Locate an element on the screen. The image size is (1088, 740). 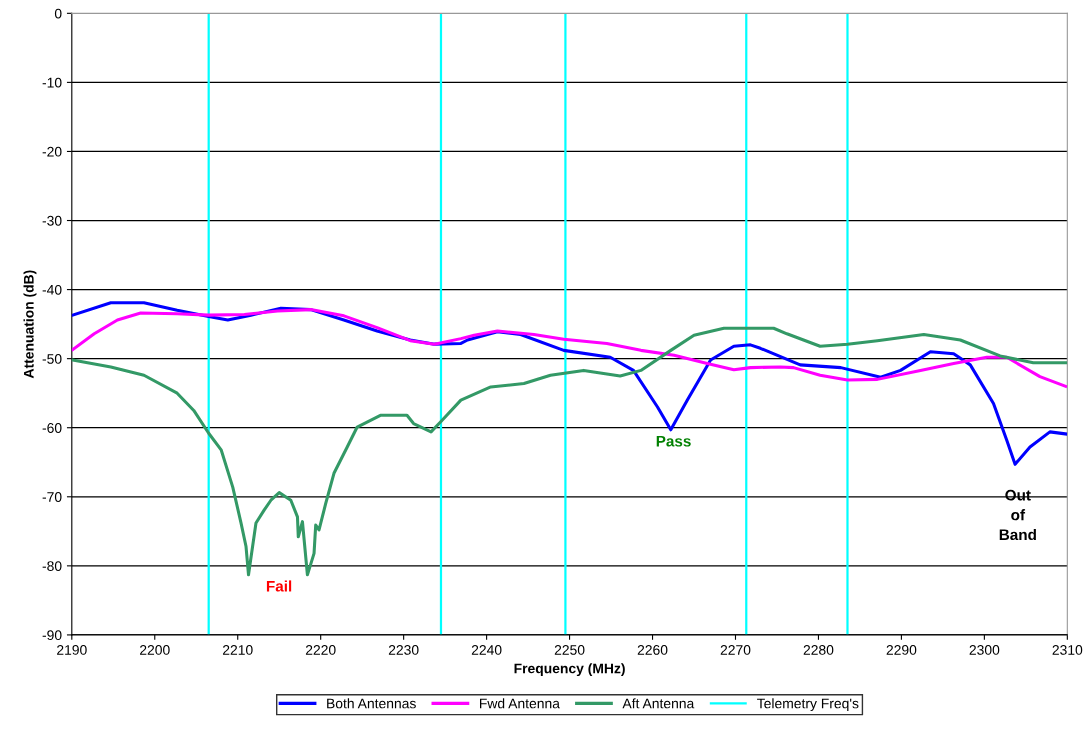
x-tick-label: 2240 is located at coordinates (486, 650).